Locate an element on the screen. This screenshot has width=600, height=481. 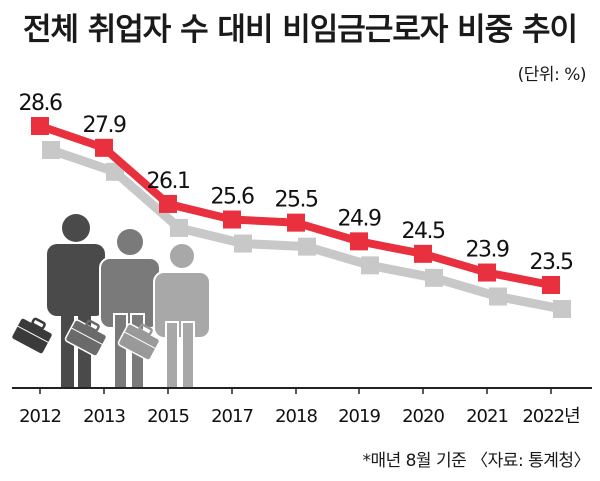
value-label: 24.9 is located at coordinates (359, 218).